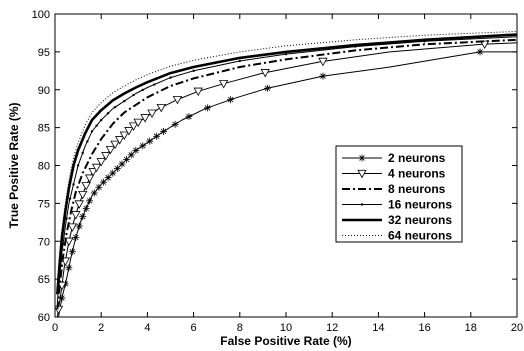  I want to click on legend-label-32-neurons: 32 neurons, so click(420, 220).